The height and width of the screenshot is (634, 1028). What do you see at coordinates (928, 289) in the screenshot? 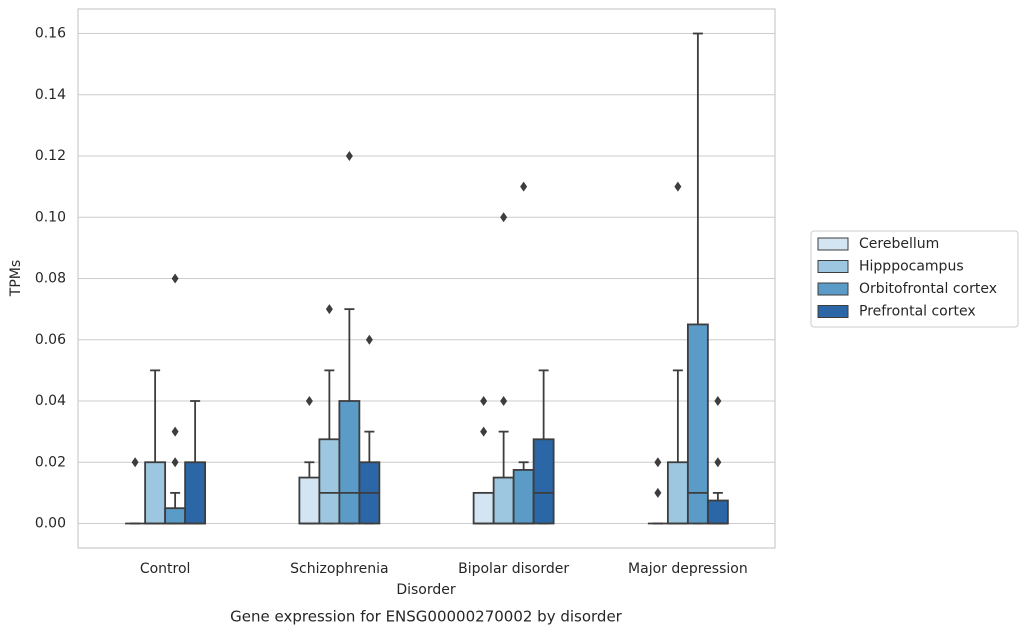
I see `legend-label: Orbitofrontal cortex` at bounding box center [928, 289].